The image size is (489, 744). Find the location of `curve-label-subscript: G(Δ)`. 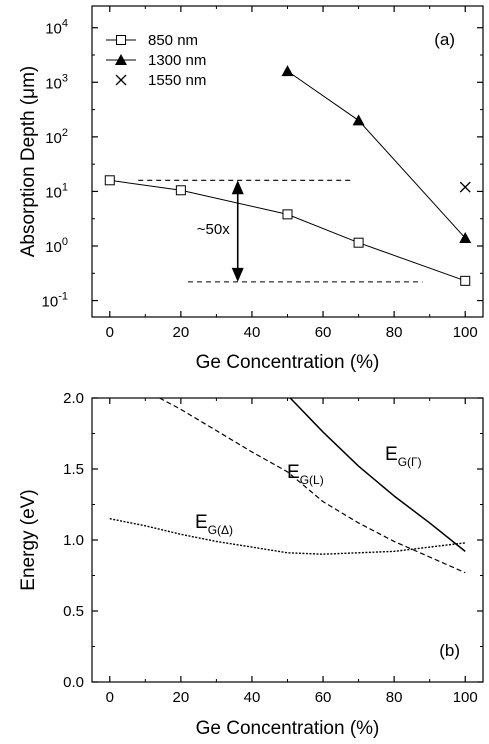

curve-label-subscript: G(Δ) is located at coordinates (220, 530).